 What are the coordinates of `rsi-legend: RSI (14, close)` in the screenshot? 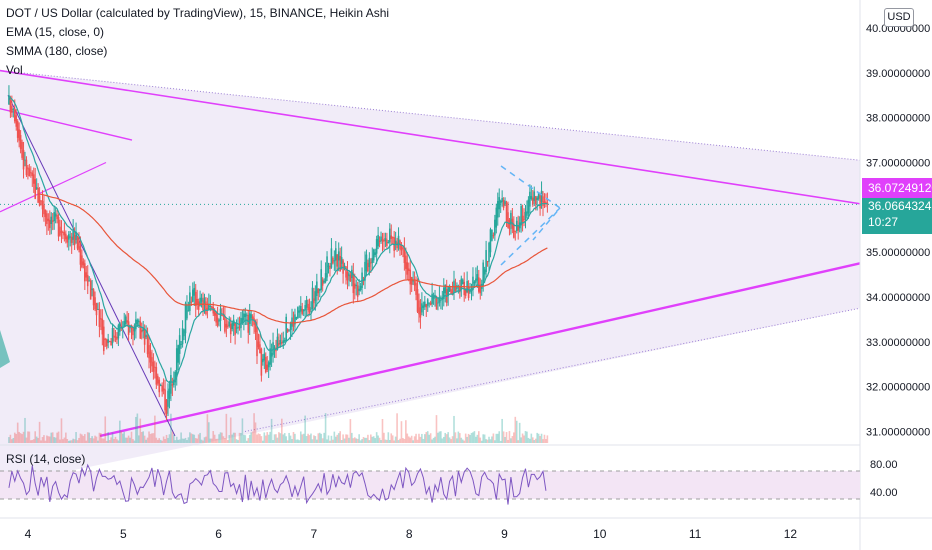 It's located at (46, 459).